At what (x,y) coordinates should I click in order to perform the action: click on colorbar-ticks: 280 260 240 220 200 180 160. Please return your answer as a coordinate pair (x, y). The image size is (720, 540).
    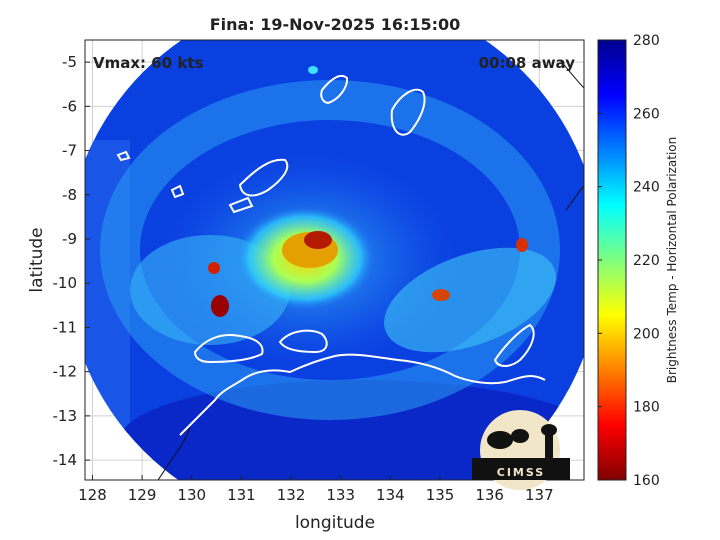
    Looking at the image, I should click on (629, 261).